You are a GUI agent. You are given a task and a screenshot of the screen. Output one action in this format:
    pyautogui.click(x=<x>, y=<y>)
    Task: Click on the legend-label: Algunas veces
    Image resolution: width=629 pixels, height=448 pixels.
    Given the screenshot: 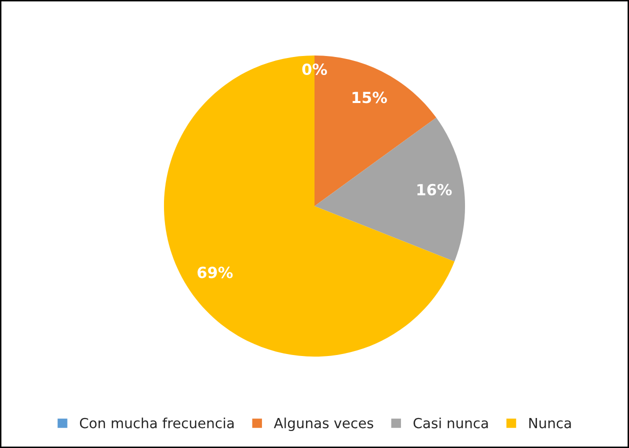 What is the action you would take?
    pyautogui.click(x=324, y=425)
    